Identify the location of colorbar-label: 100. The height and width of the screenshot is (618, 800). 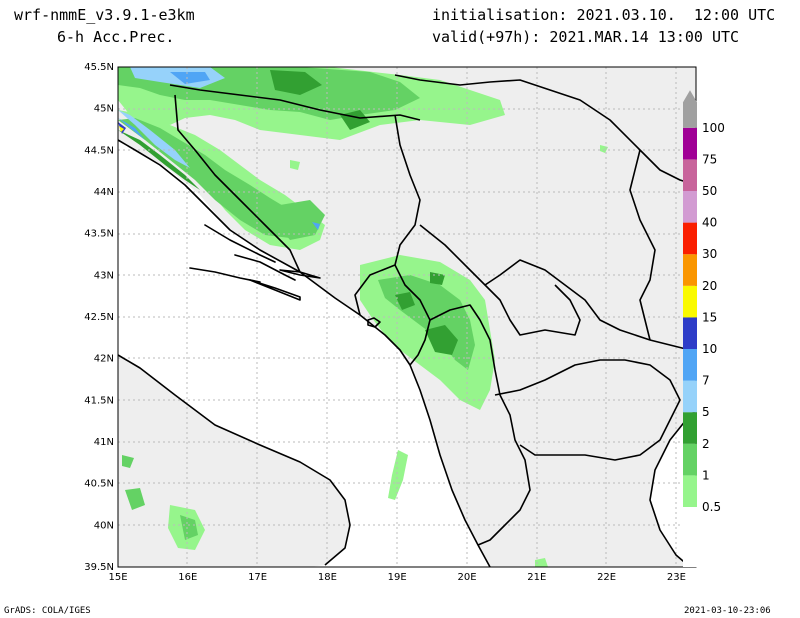
(713, 128).